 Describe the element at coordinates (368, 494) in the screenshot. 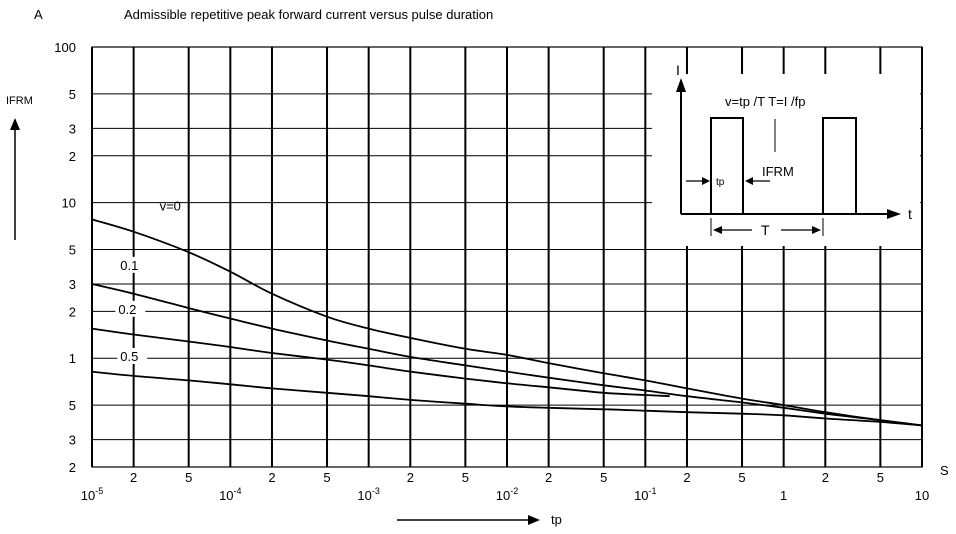

I see `x-major-tick-label: 10⁻³` at that location.